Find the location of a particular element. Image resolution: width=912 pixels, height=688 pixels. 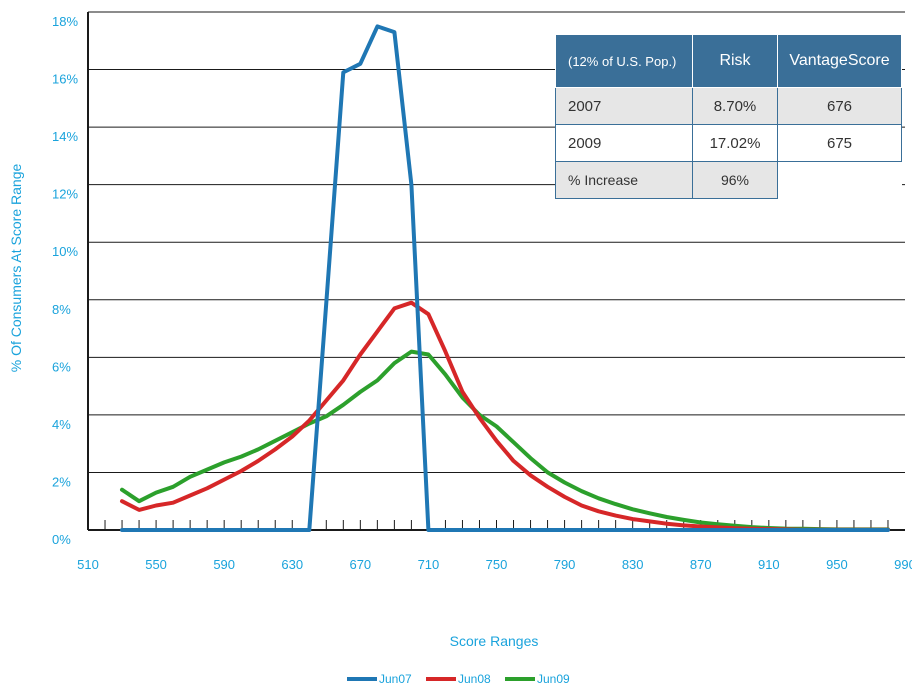

y-tick-label: 14% is located at coordinates (65, 136).